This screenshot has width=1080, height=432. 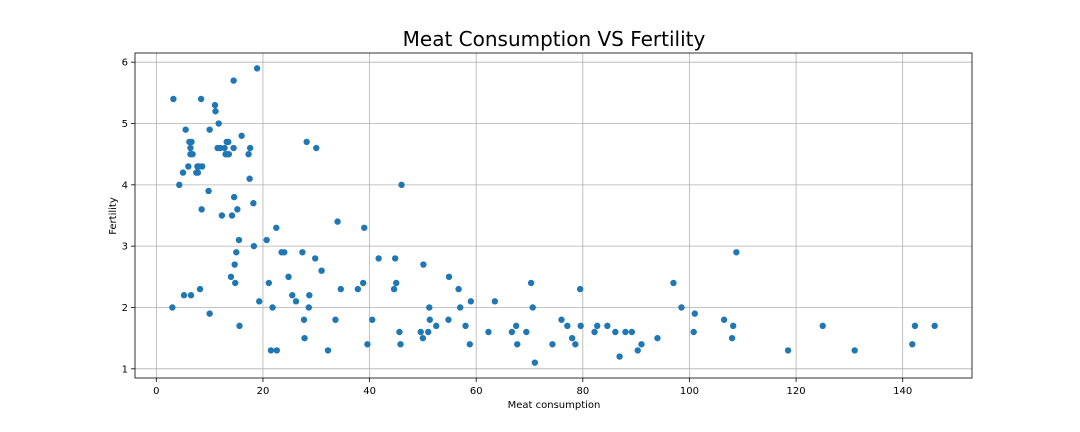 I want to click on y-tick-label: 6, so click(x=125, y=63).